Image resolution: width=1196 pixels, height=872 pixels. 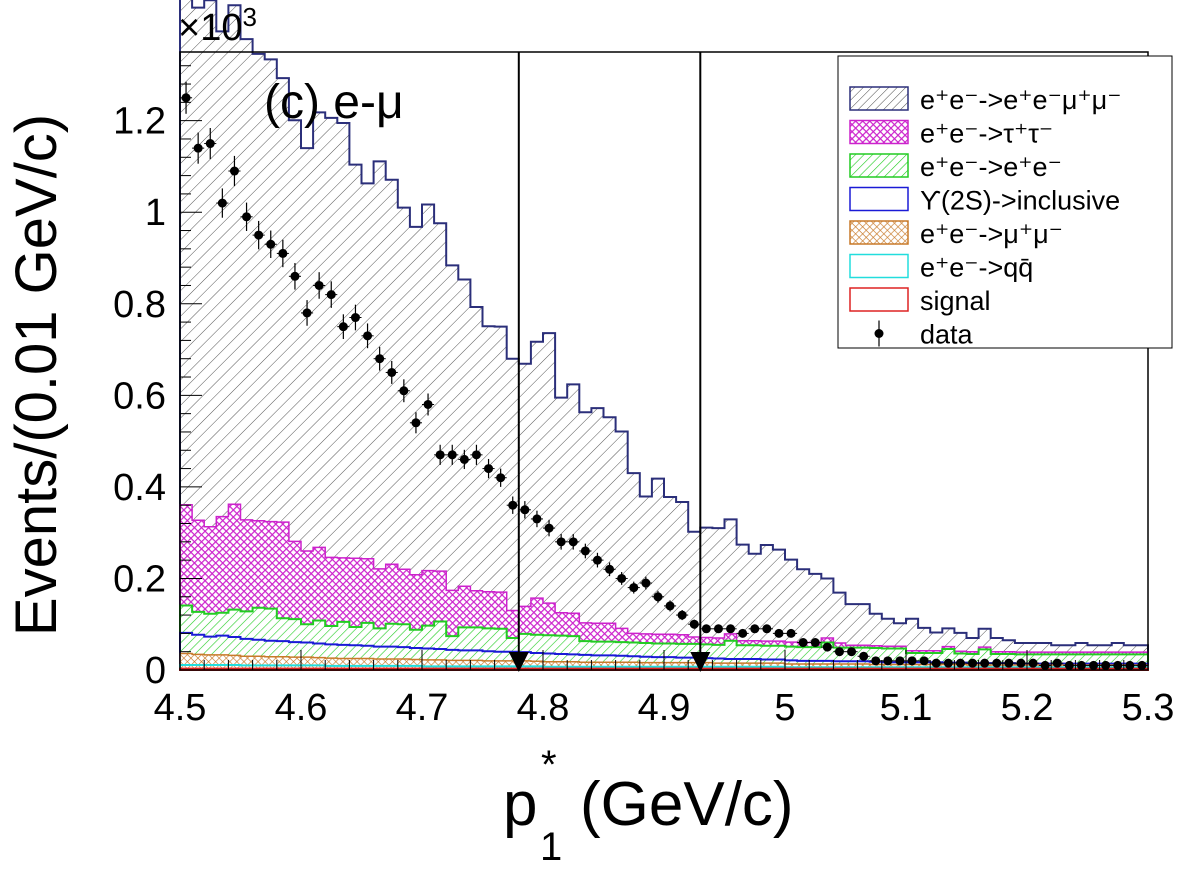 What do you see at coordinates (784, 708) in the screenshot?
I see `x-tick-label: 5` at bounding box center [784, 708].